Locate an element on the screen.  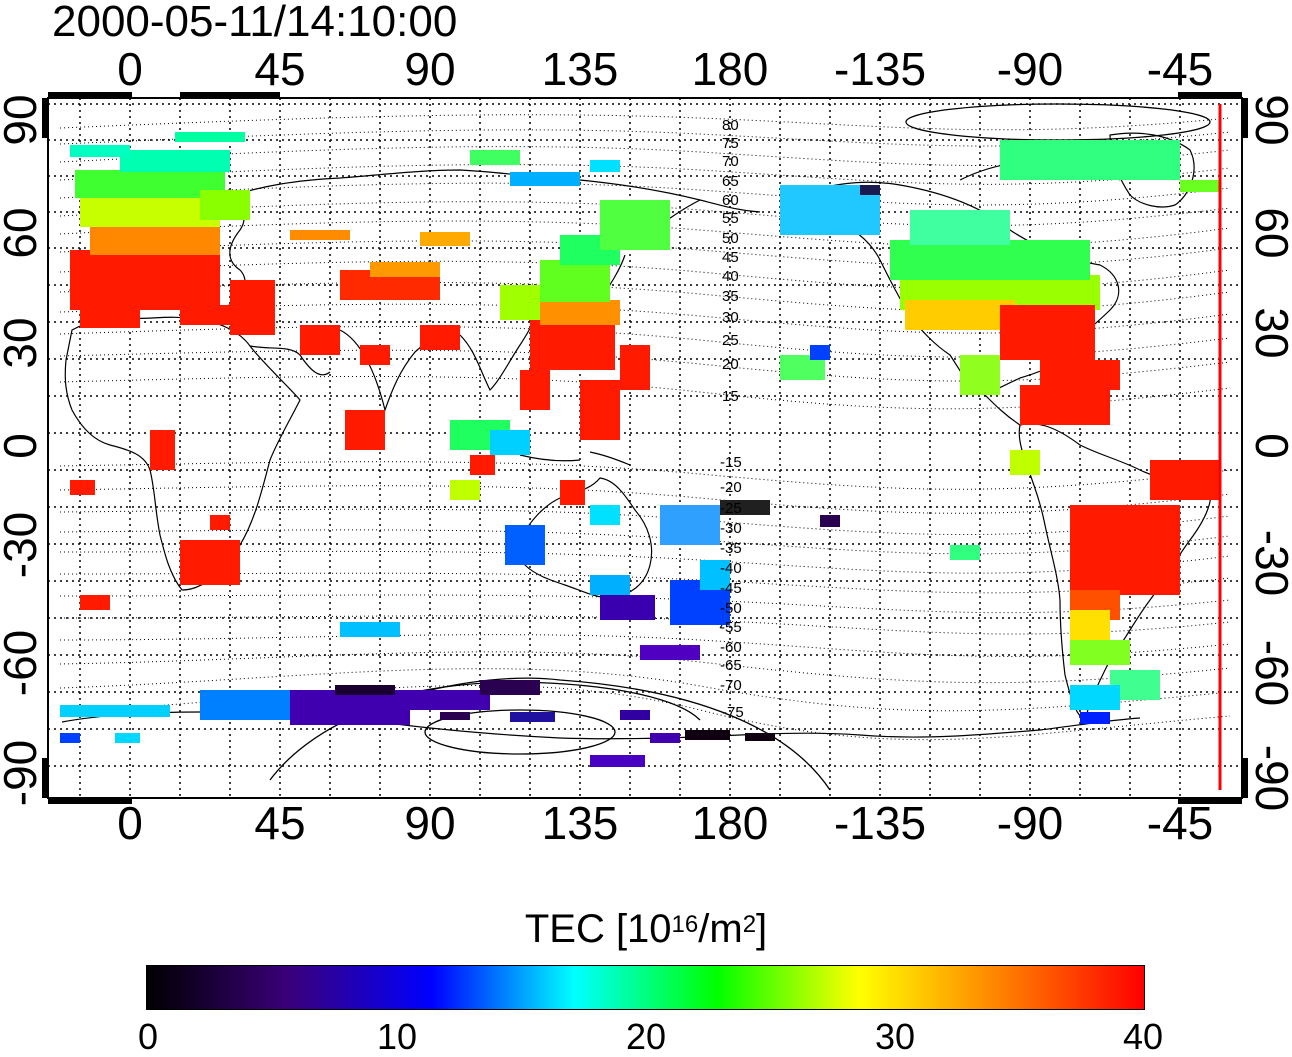
colorbar-tick: 0 is located at coordinates (148, 1036).